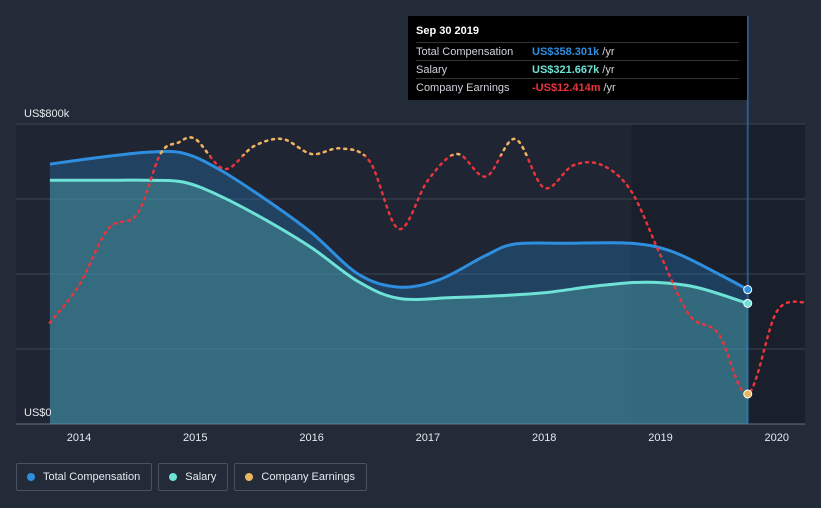 Image resolution: width=821 pixels, height=508 pixels. I want to click on salary-point, so click(748, 303).